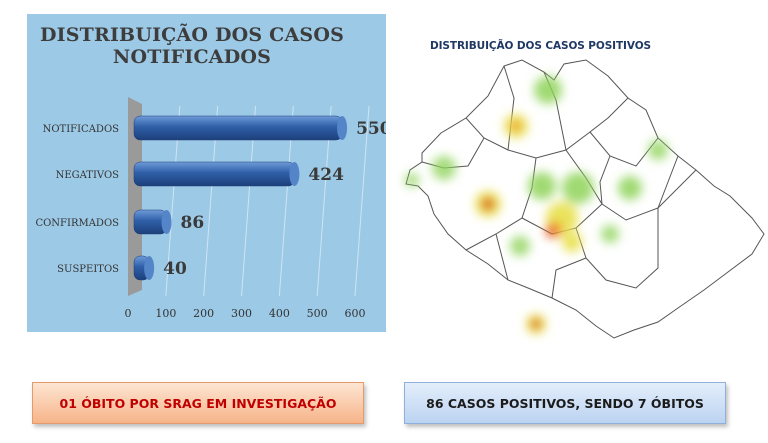  I want to click on data-label: 40, so click(175, 269).